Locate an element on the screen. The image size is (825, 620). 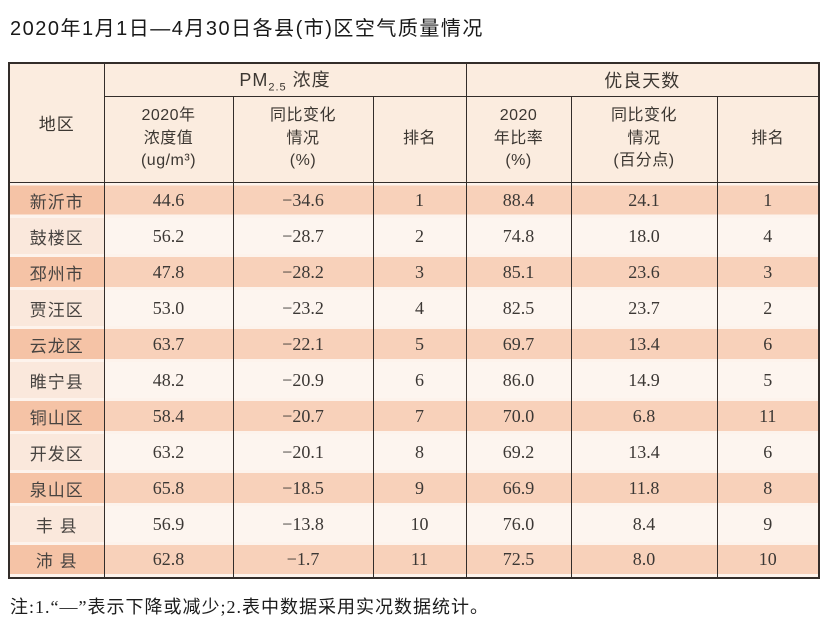
good-change-cell: 18.0 is located at coordinates (644, 236).